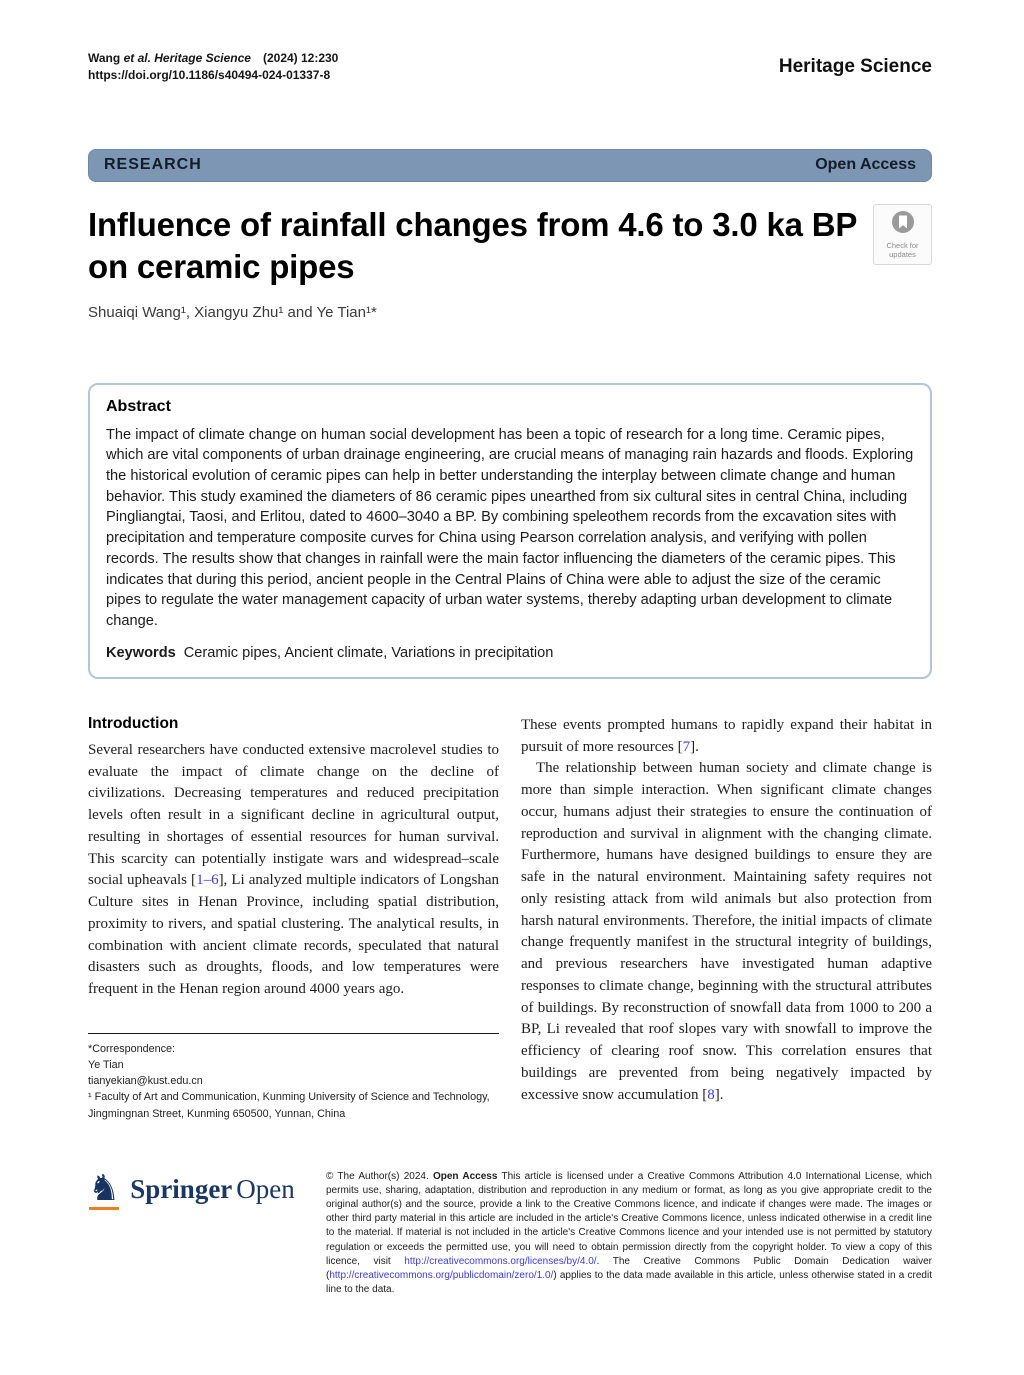  I want to click on research-banner: RESEARCH Open Access, so click(510, 165).